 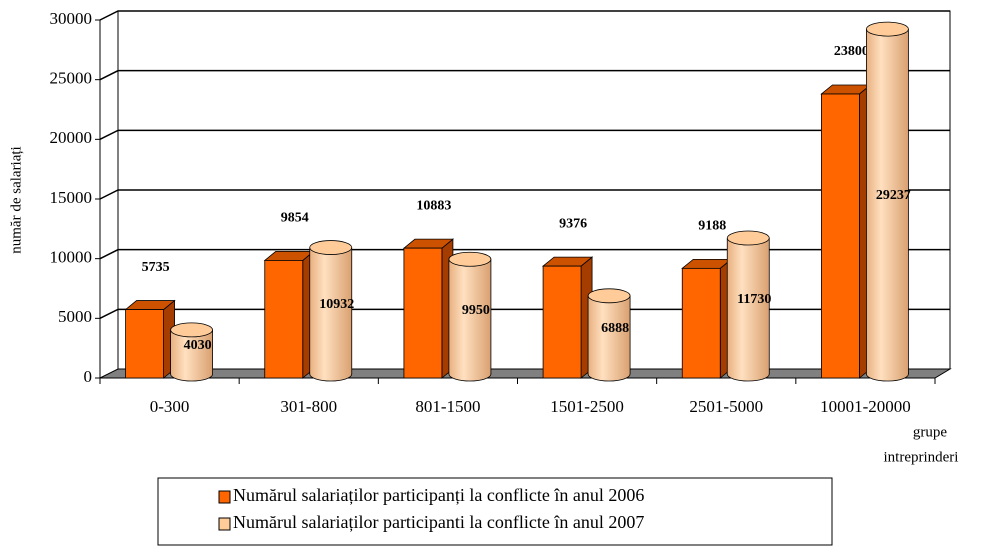 I want to click on y-tick-label: 25000, so click(x=71, y=78).